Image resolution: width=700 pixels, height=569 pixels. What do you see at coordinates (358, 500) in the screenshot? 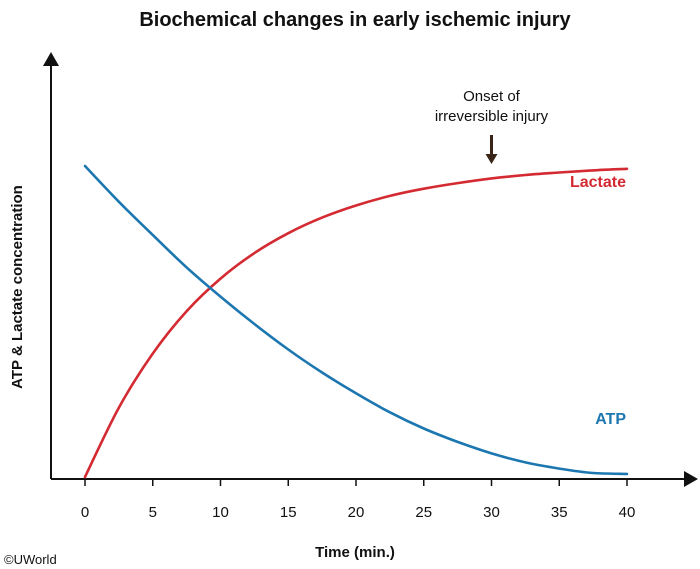
I see `x-ticks: 0 5 10 15 20 25 30 35 40` at bounding box center [358, 500].